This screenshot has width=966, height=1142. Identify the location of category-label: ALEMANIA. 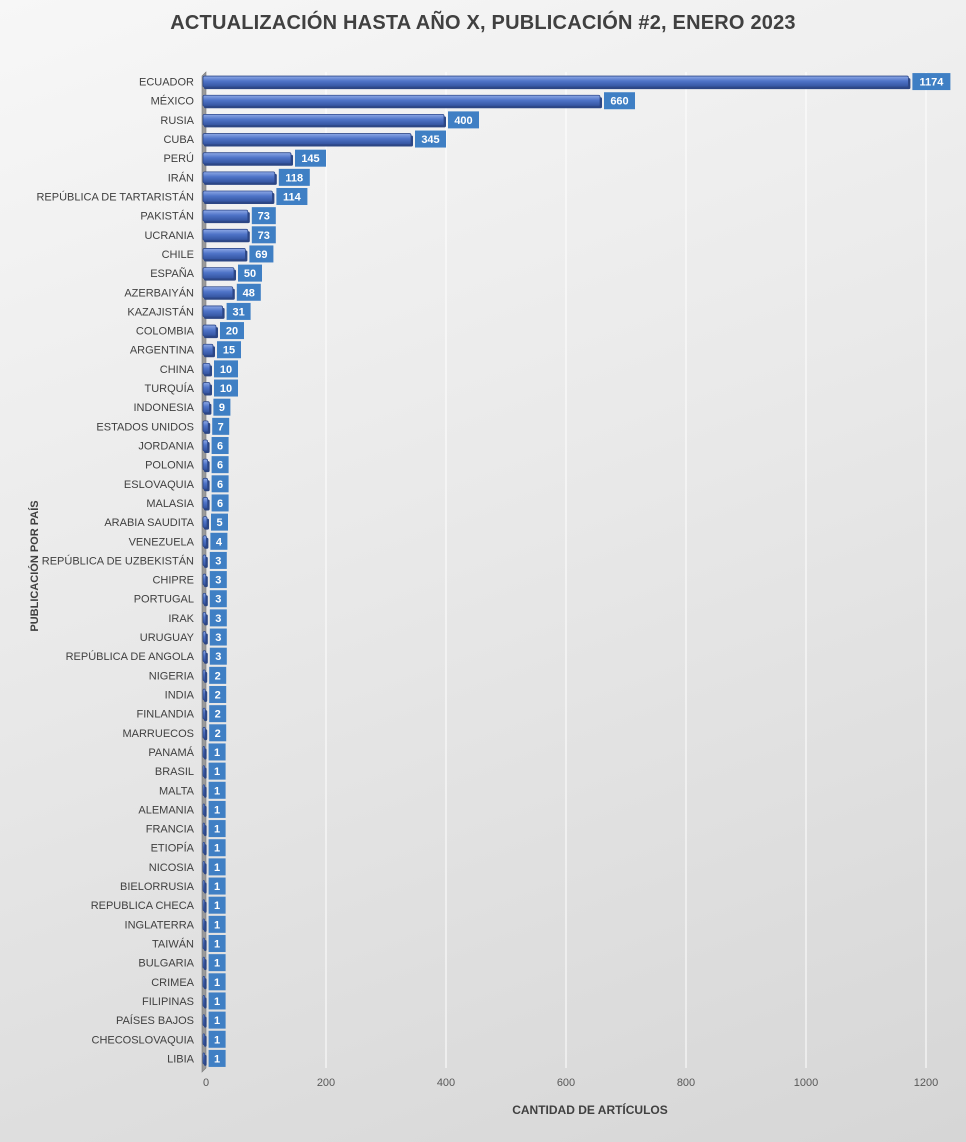
(166, 810).